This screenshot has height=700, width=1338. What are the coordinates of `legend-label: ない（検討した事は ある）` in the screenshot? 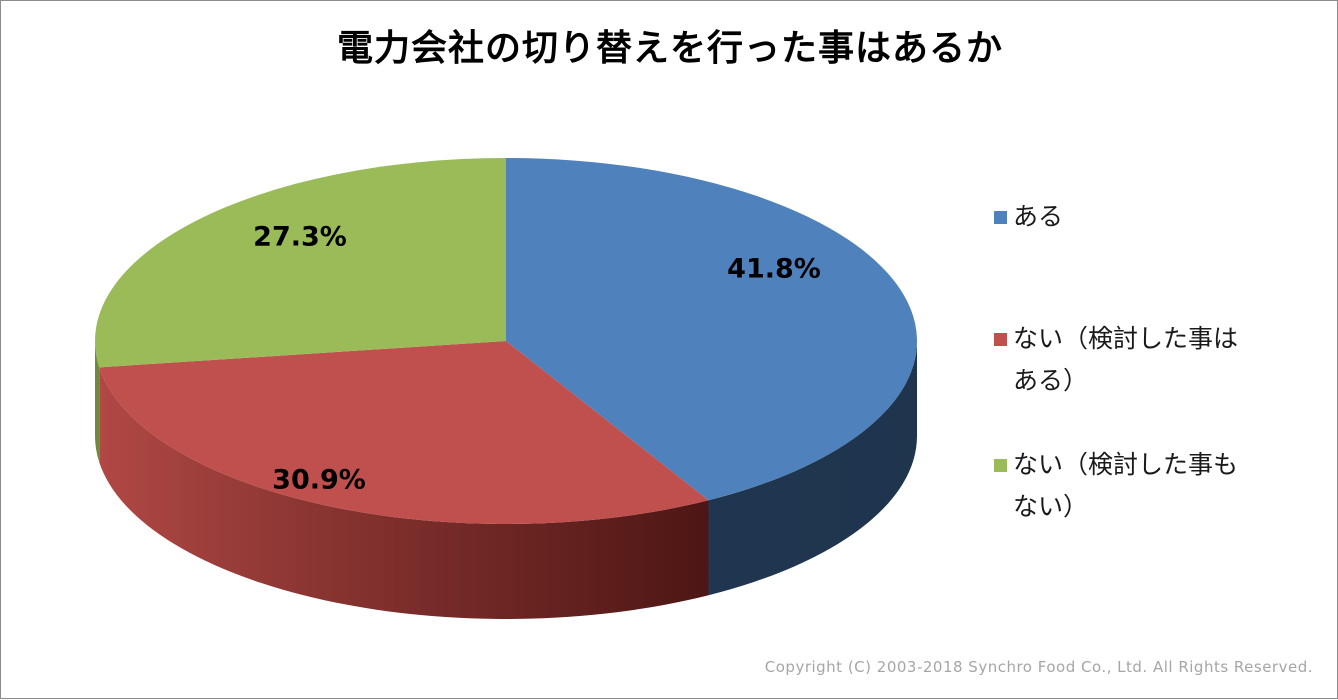 It's located at (1126, 359).